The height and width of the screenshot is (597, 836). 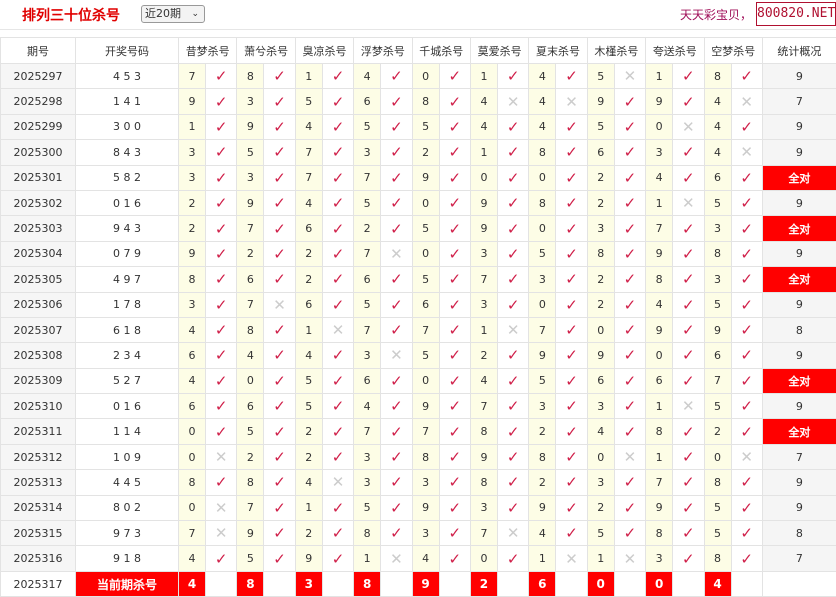 What do you see at coordinates (127, 431) in the screenshot?
I see `draw-number-cell: 1 1 4` at bounding box center [127, 431].